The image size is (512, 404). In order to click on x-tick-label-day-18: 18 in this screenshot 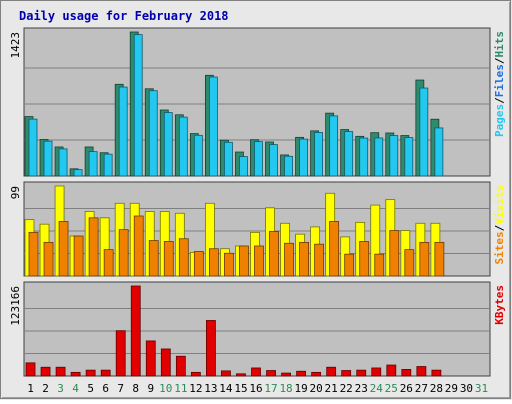, I will do `click(285, 388)`.